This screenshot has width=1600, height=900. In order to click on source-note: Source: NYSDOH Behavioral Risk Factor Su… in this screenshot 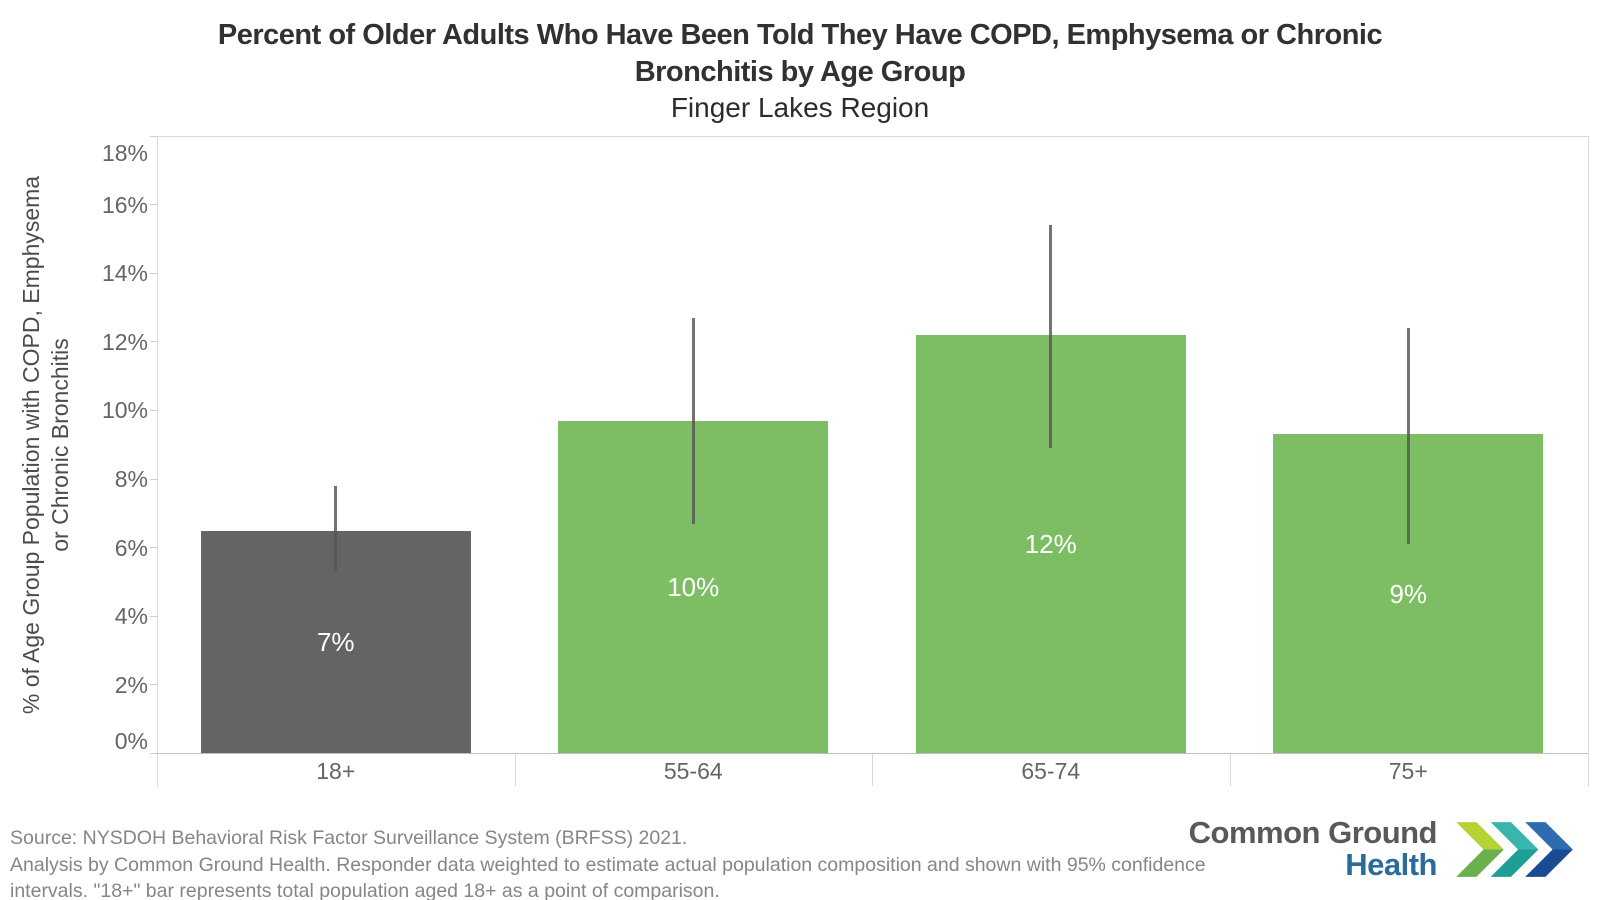, I will do `click(610, 862)`.